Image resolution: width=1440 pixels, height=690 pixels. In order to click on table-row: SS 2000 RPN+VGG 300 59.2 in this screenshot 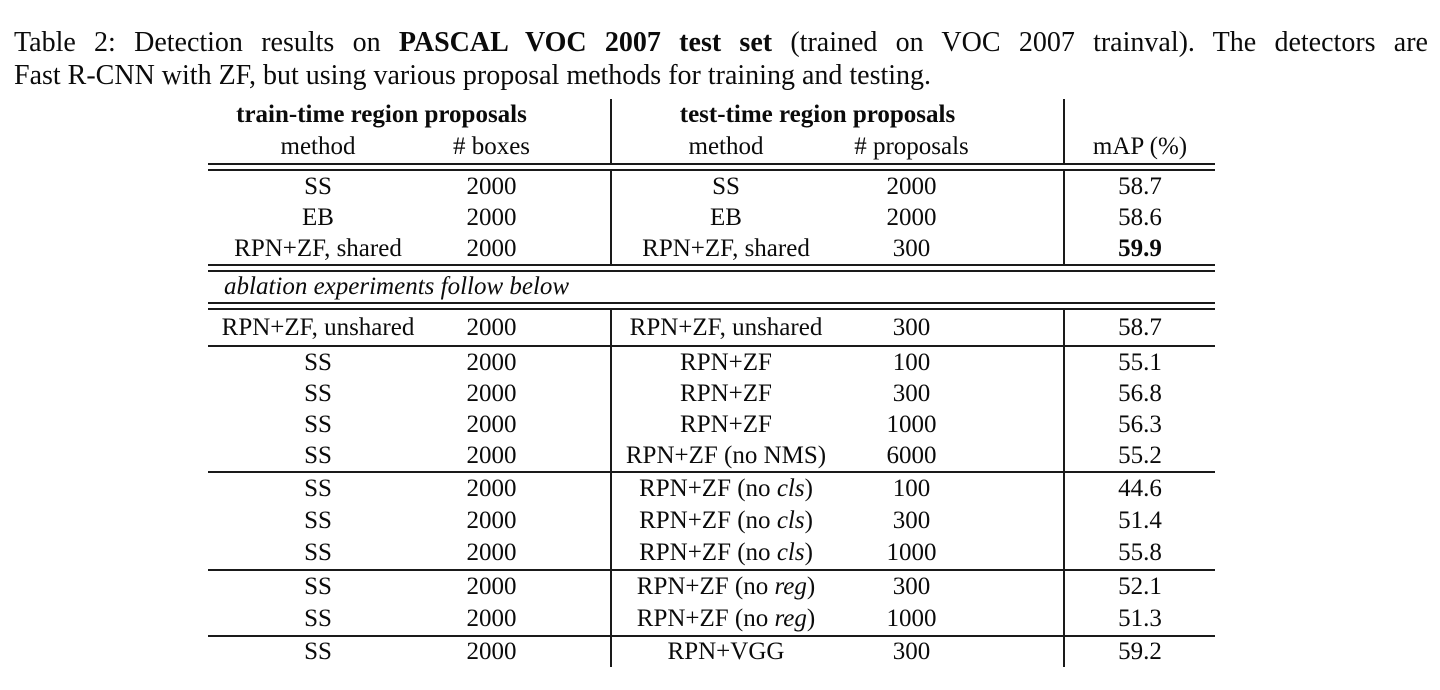, I will do `click(711, 652)`.